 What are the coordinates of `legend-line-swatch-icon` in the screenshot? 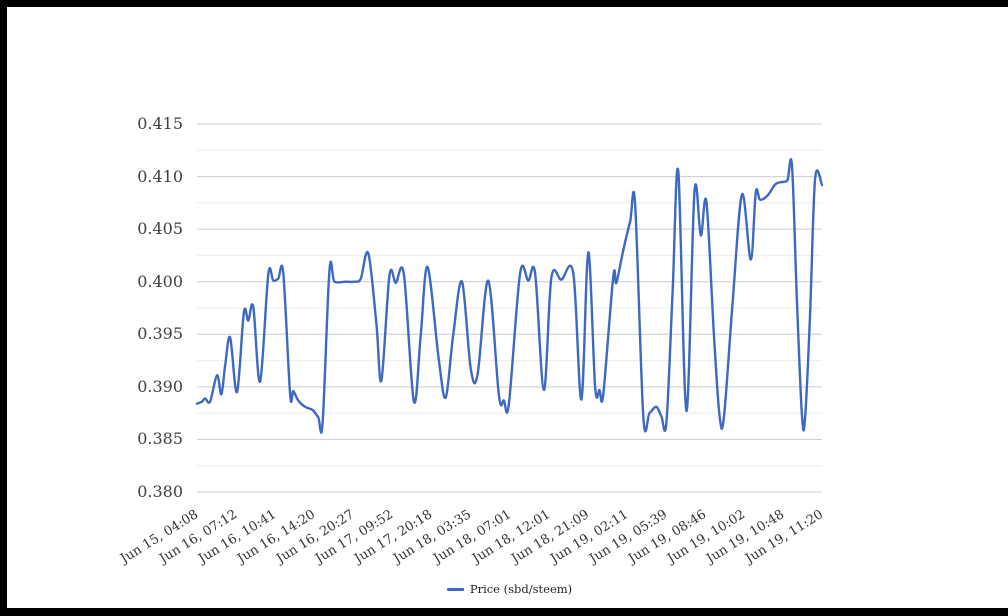 It's located at (455, 589).